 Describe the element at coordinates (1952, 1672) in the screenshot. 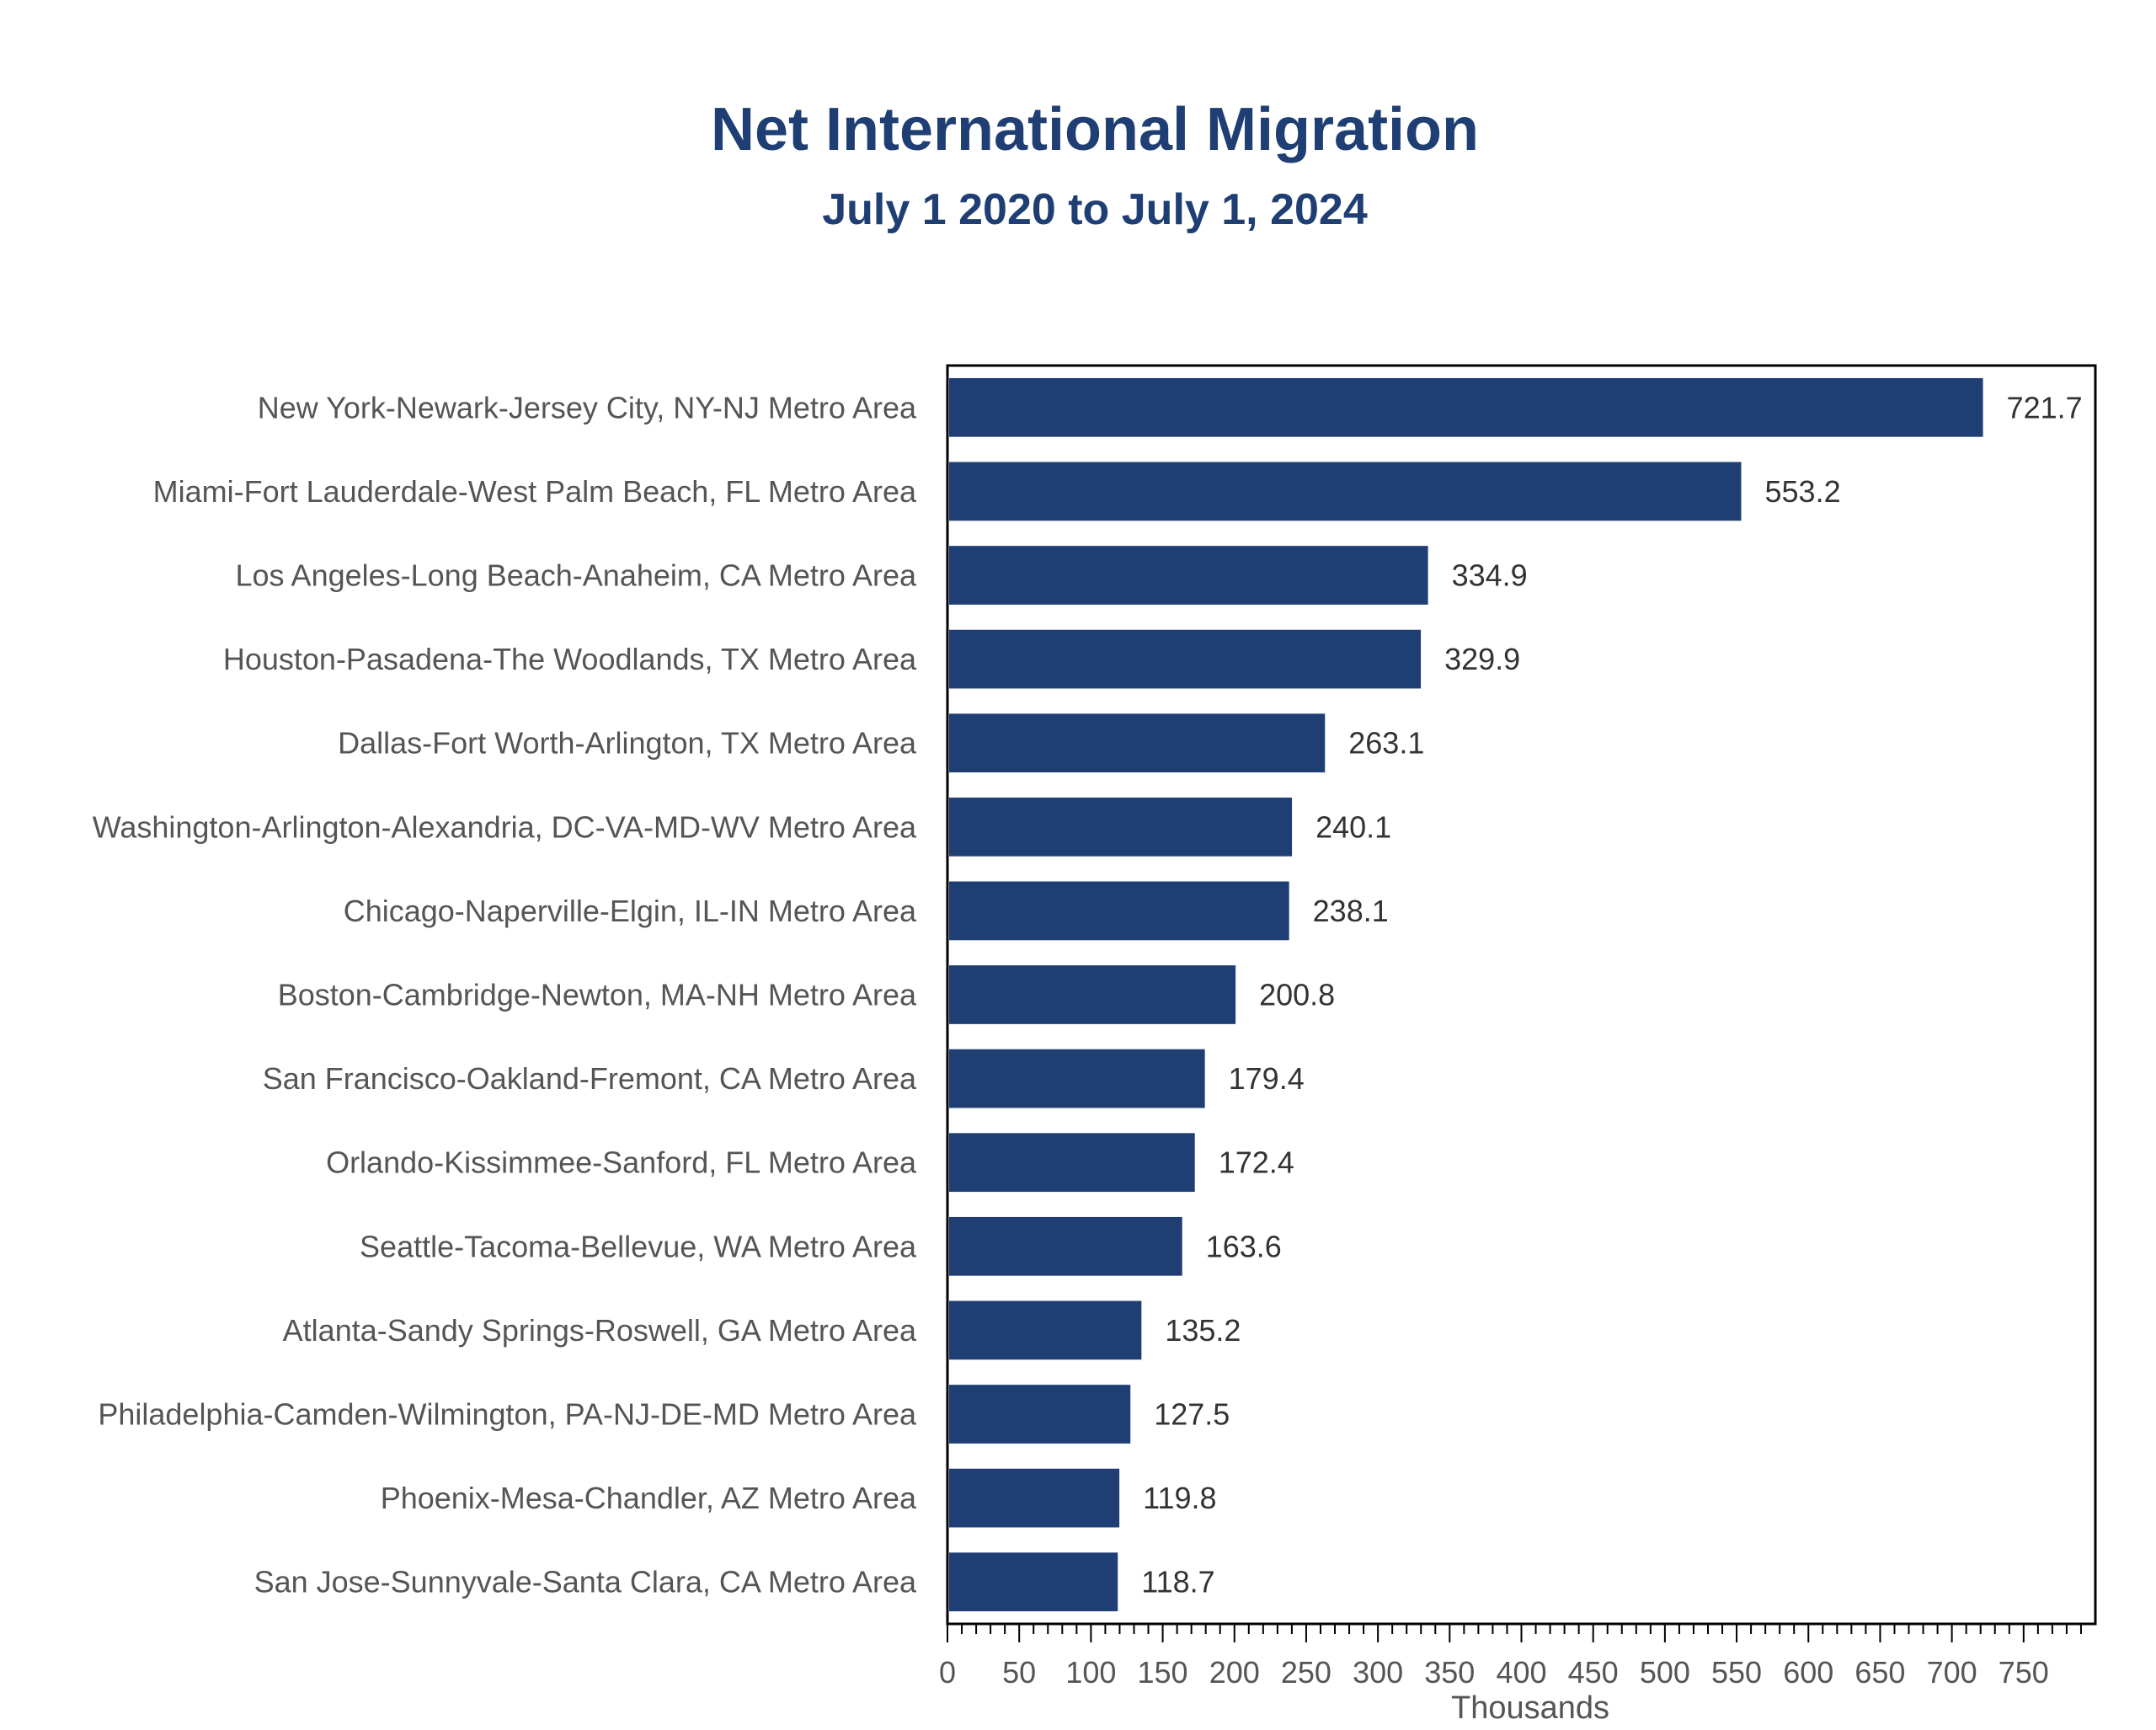

I see `x-tick-label: 700` at that location.